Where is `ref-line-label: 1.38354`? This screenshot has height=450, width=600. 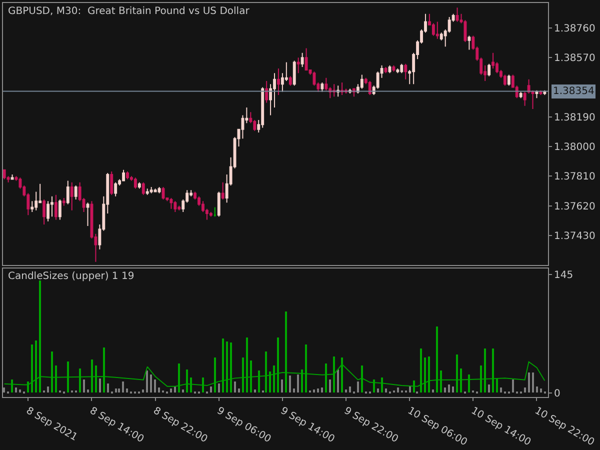
ref-line-label: 1.38354 is located at coordinates (573, 91).